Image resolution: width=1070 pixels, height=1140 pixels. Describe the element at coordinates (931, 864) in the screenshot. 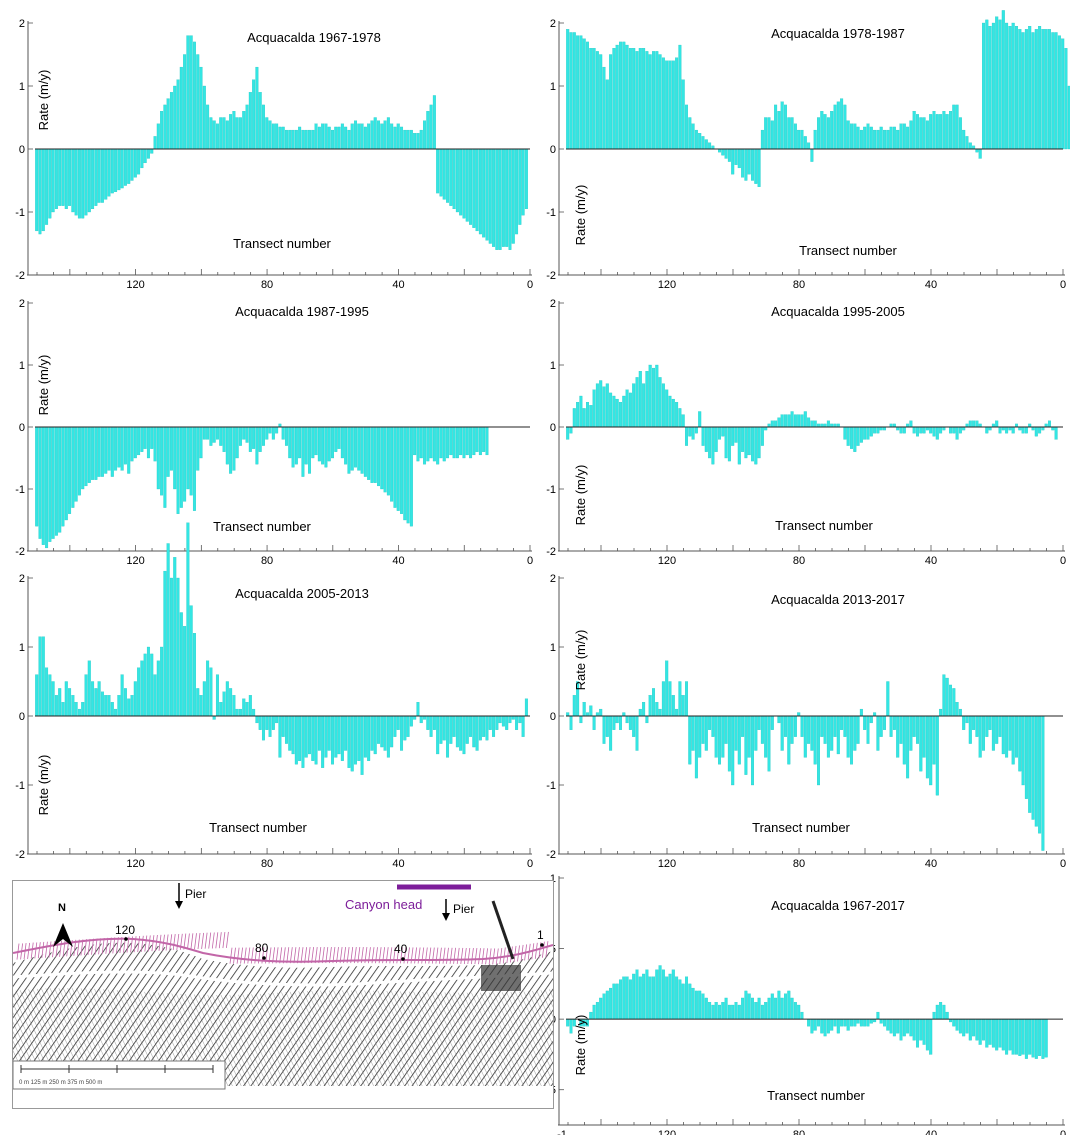

I see `x-tick-label: 40` at that location.